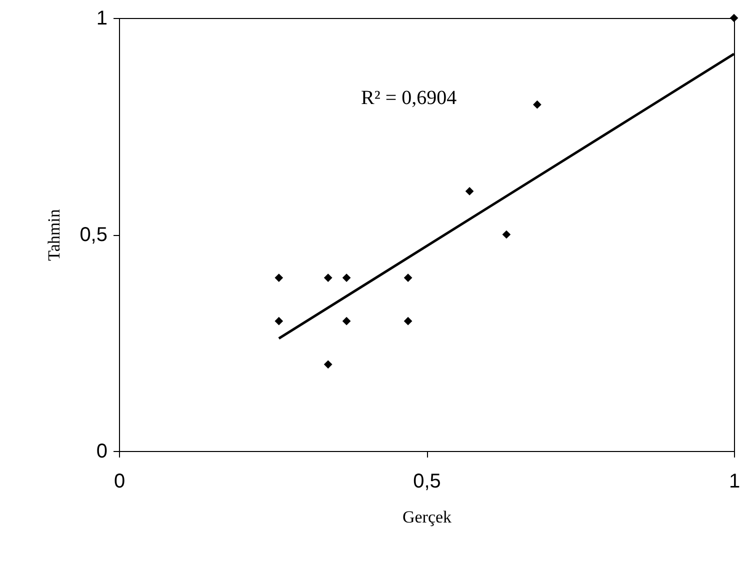 Image resolution: width=746 pixels, height=561 pixels. I want to click on x-tick-label: 0,5, so click(427, 481).